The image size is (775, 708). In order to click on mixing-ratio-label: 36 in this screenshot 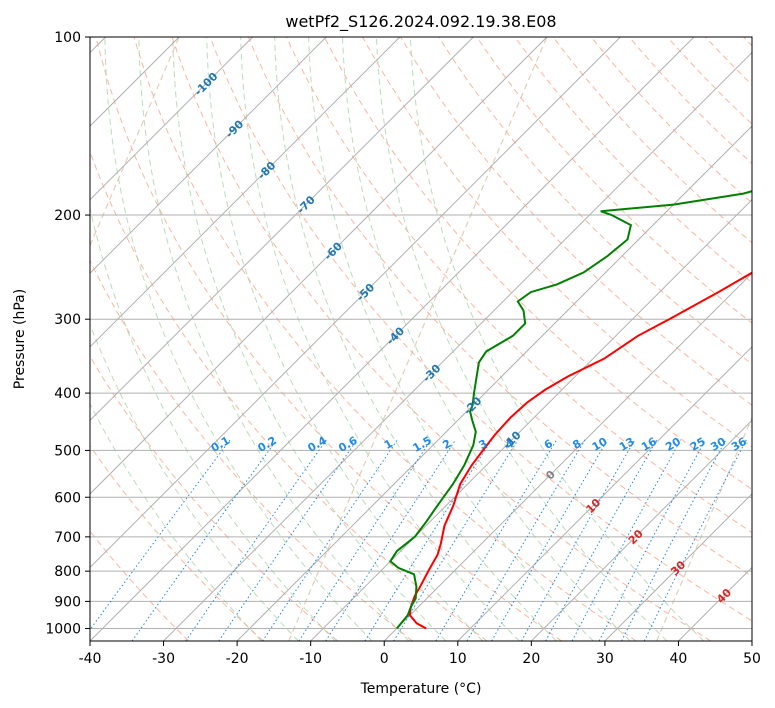, I will do `click(739, 444)`.